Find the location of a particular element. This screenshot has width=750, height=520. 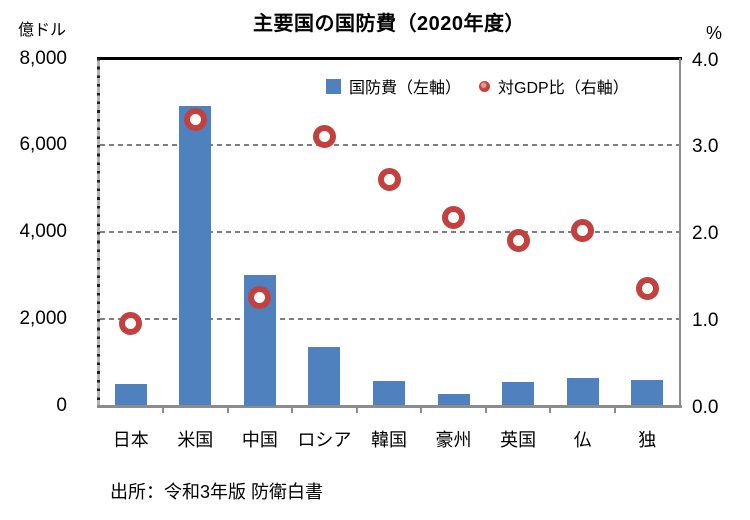

bar-独 is located at coordinates (647, 392).